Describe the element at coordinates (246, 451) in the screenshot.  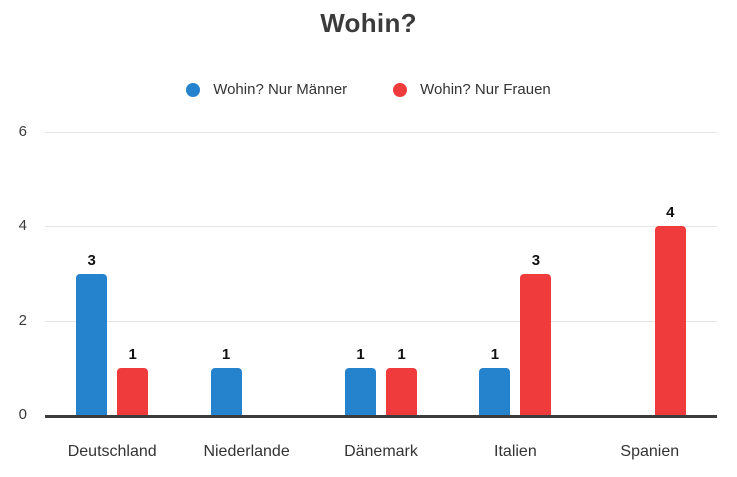
I see `x-axis-label: Niederlande` at that location.